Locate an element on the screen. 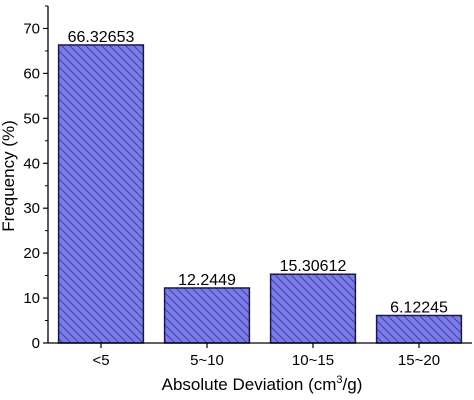  x-tick-label: 10~15 is located at coordinates (313, 360).